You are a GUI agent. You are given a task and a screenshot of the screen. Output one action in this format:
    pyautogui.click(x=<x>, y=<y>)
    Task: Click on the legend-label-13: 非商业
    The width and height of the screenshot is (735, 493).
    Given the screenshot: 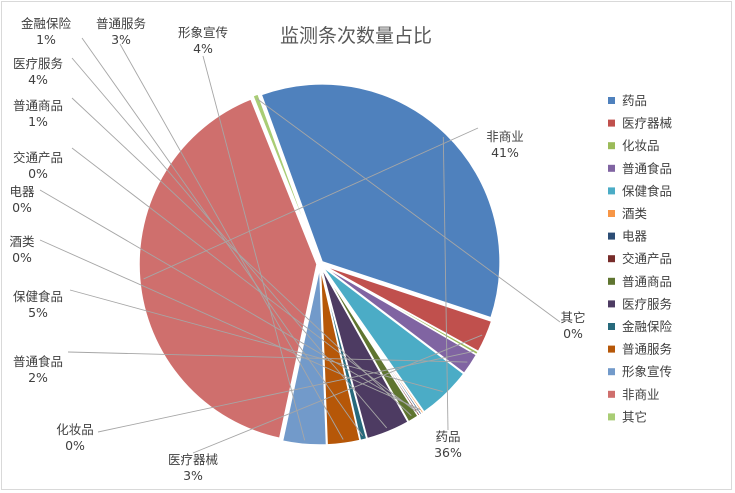 What is the action you would take?
    pyautogui.click(x=641, y=394)
    